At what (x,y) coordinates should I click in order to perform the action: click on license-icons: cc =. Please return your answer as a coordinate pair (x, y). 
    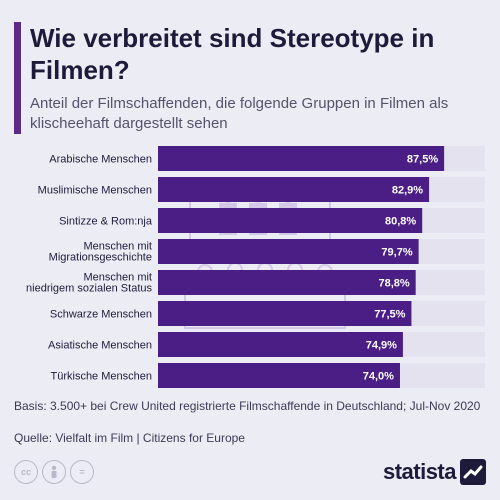
    Looking at the image, I should click on (54, 473).